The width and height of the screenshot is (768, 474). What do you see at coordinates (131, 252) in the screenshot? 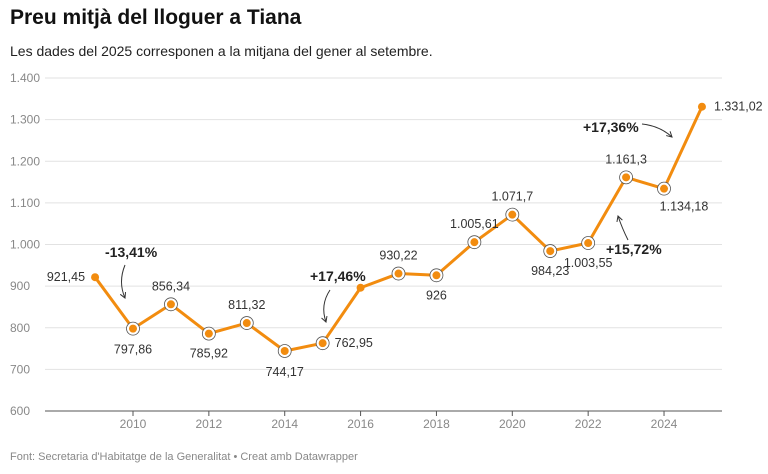
I see `annotation-label: -13,41%` at bounding box center [131, 252].